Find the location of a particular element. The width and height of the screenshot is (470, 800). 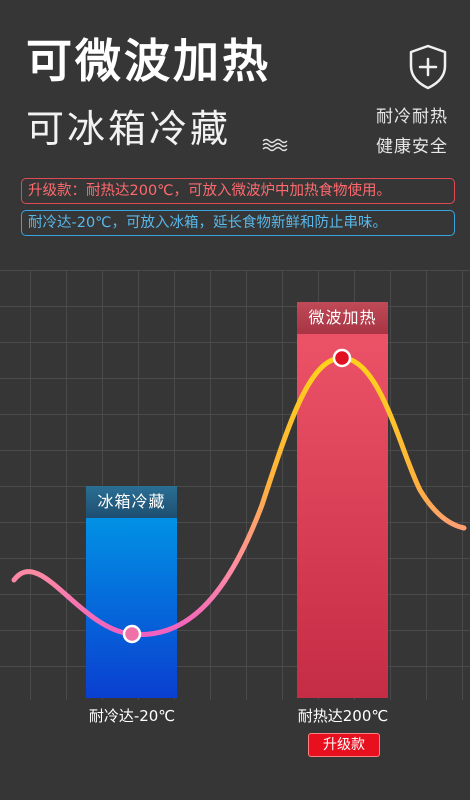

upgrade-heat-note: 升级款：耐热达200℃，可放入微波炉中加热食物使用。 is located at coordinates (238, 191).